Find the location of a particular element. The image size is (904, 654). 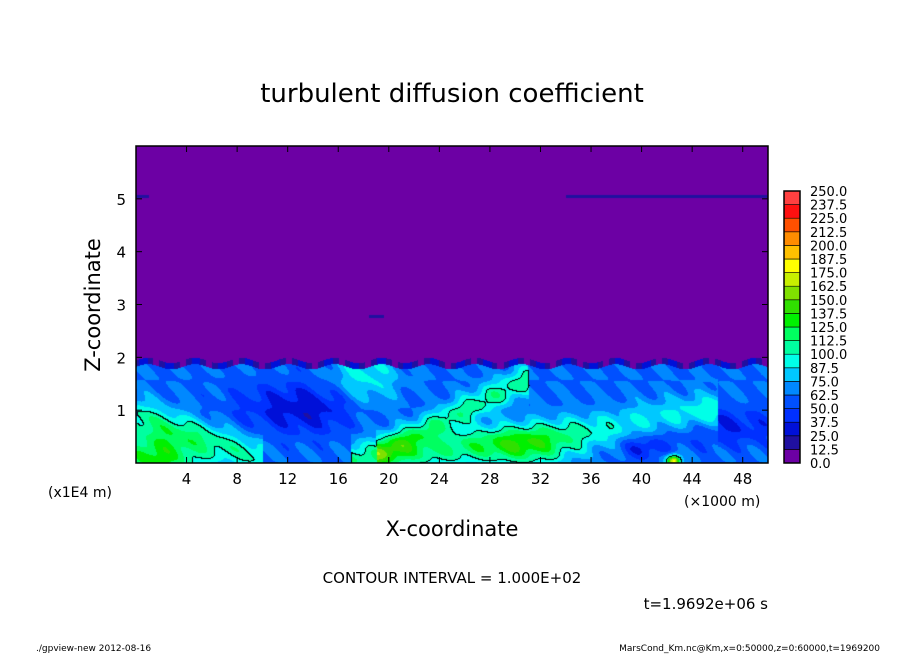

time-label: t=1.9692e+06 s is located at coordinates (706, 604).